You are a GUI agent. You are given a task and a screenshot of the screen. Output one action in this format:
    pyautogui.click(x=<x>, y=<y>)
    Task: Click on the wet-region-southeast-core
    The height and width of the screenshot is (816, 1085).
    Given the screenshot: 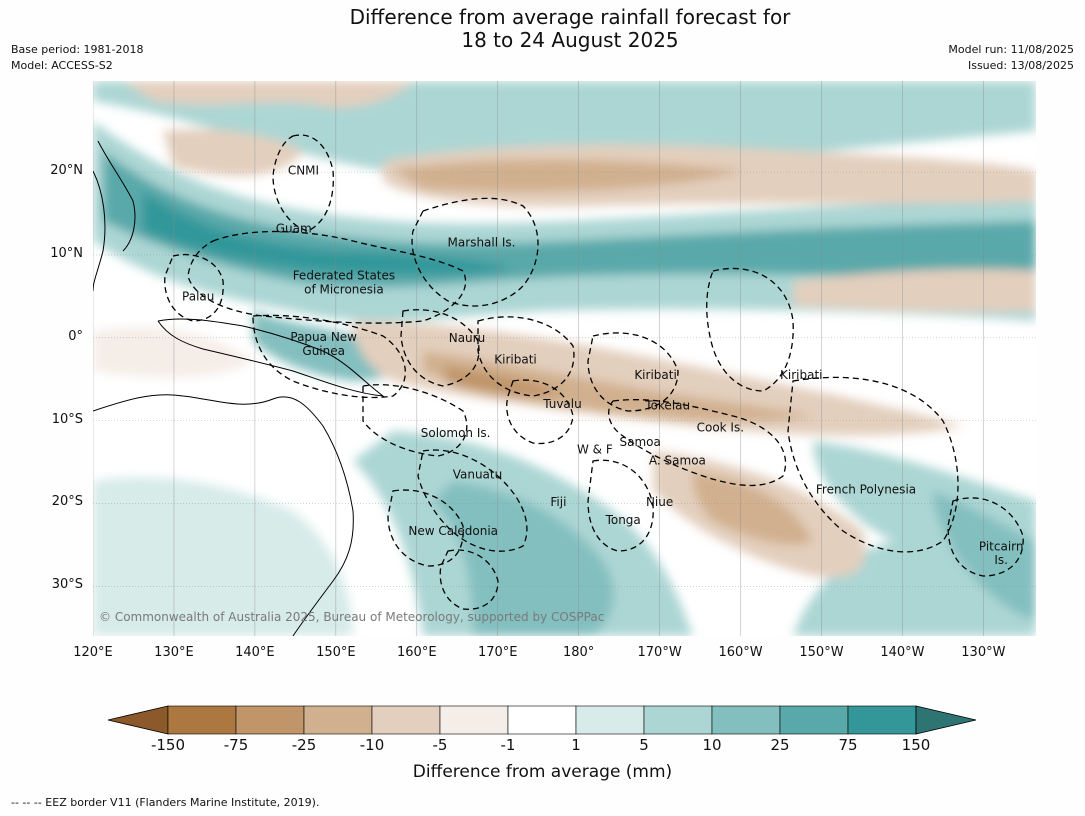 What is the action you would take?
    pyautogui.click(x=984, y=556)
    